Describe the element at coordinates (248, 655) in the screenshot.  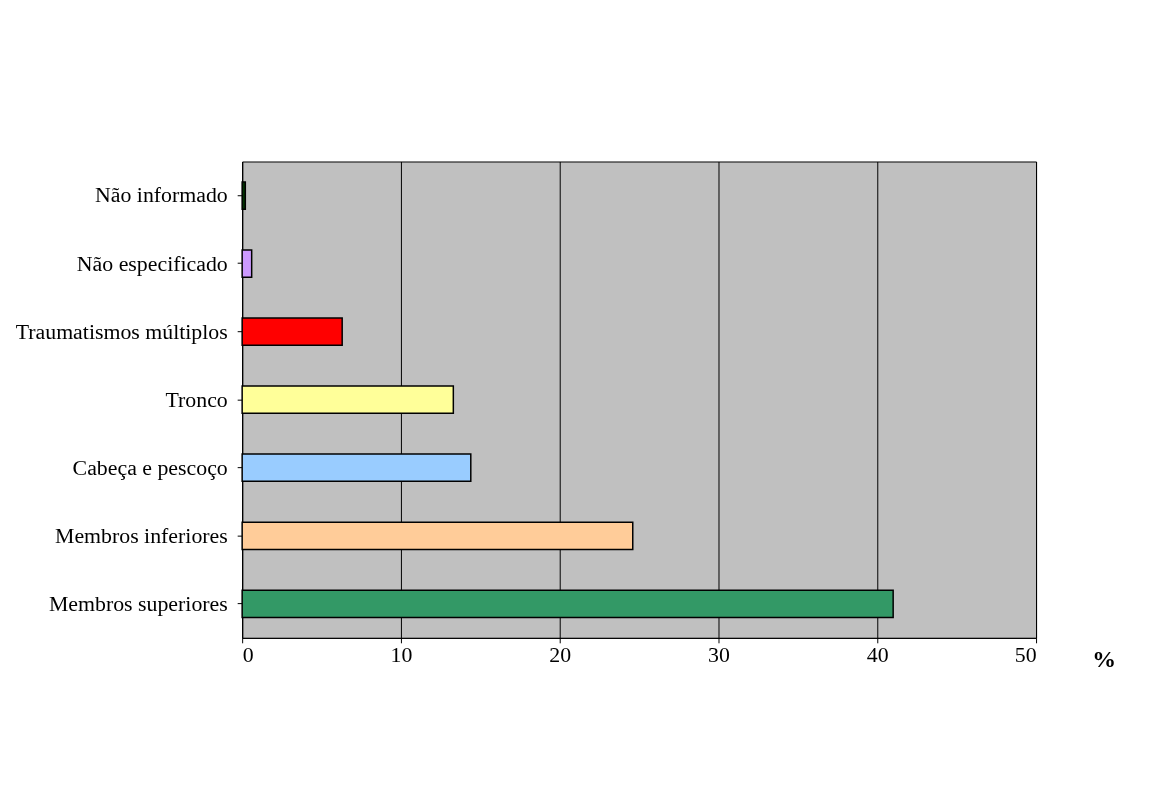
I see `x-tick-label: 0` at that location.